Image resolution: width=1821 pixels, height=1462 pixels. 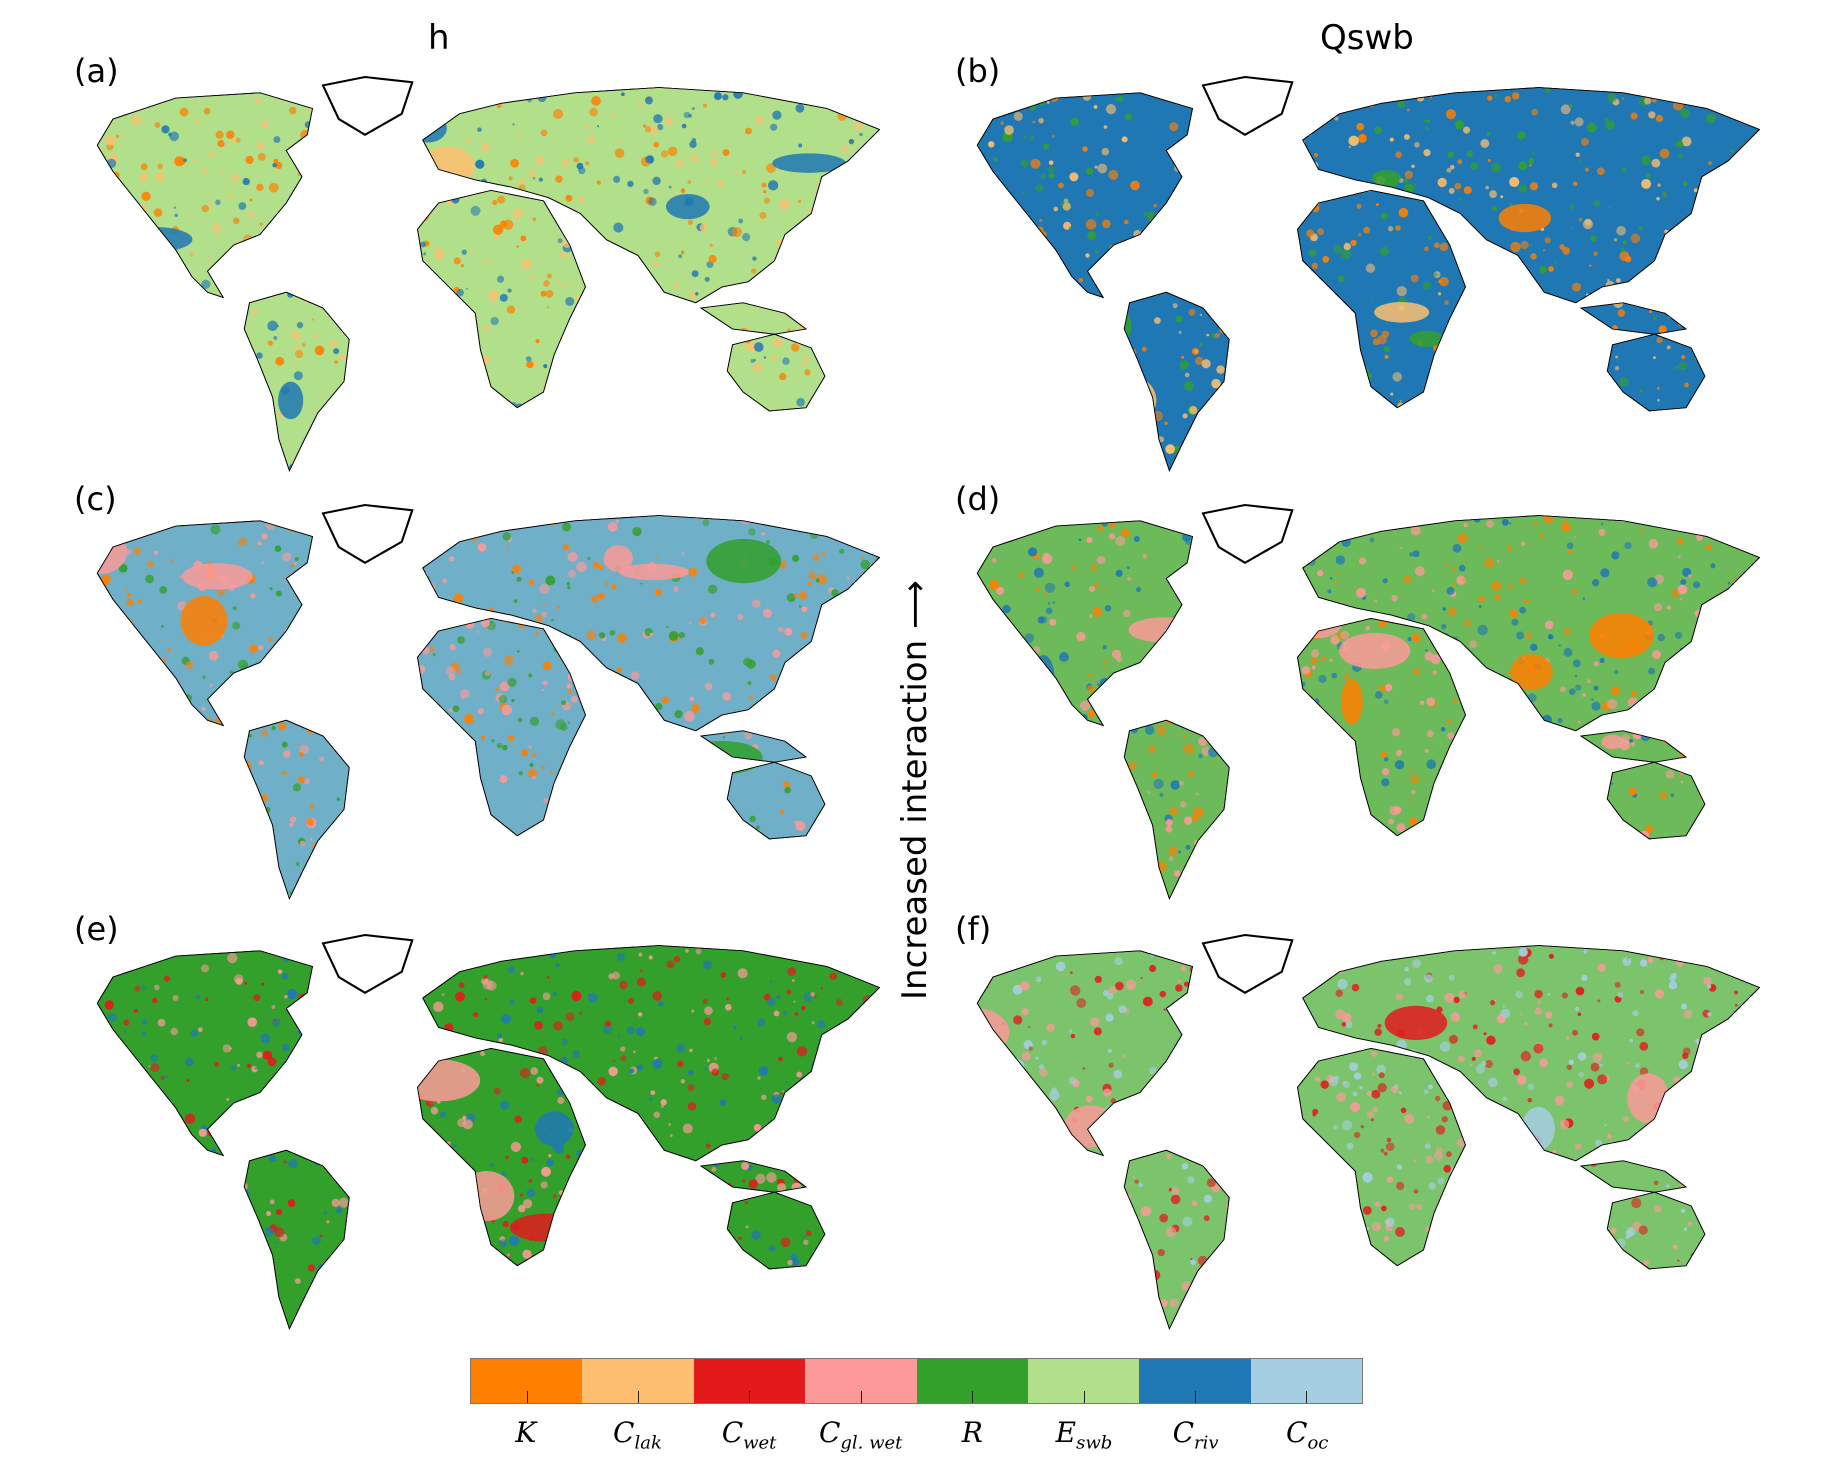 What do you see at coordinates (96, 71) in the screenshot?
I see `panel-label-a: (a)` at bounding box center [96, 71].